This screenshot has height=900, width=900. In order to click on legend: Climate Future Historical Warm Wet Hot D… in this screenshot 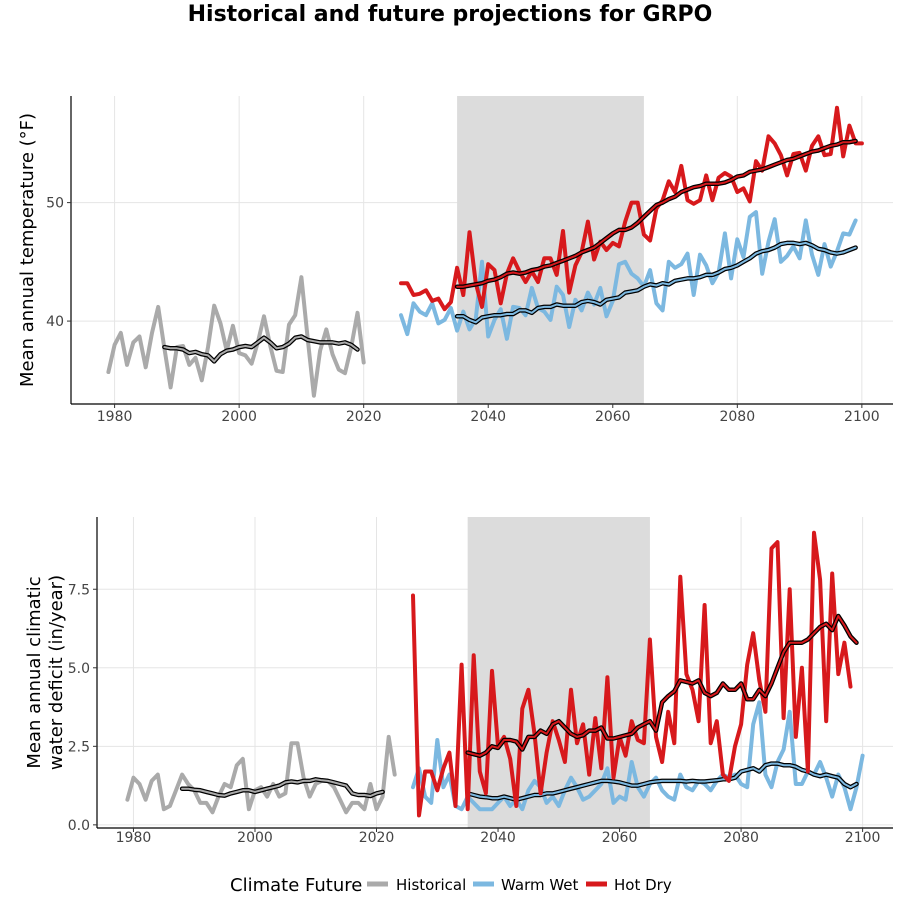, I will do `click(451, 885)`.